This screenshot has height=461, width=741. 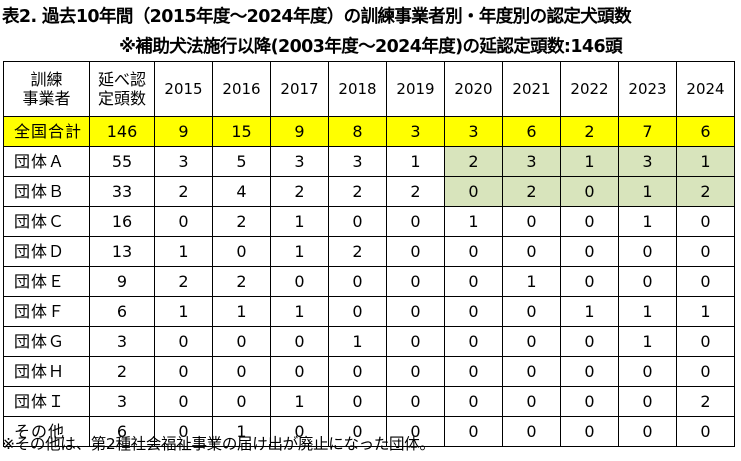 I want to click on header-year: 2018, so click(x=357, y=89).